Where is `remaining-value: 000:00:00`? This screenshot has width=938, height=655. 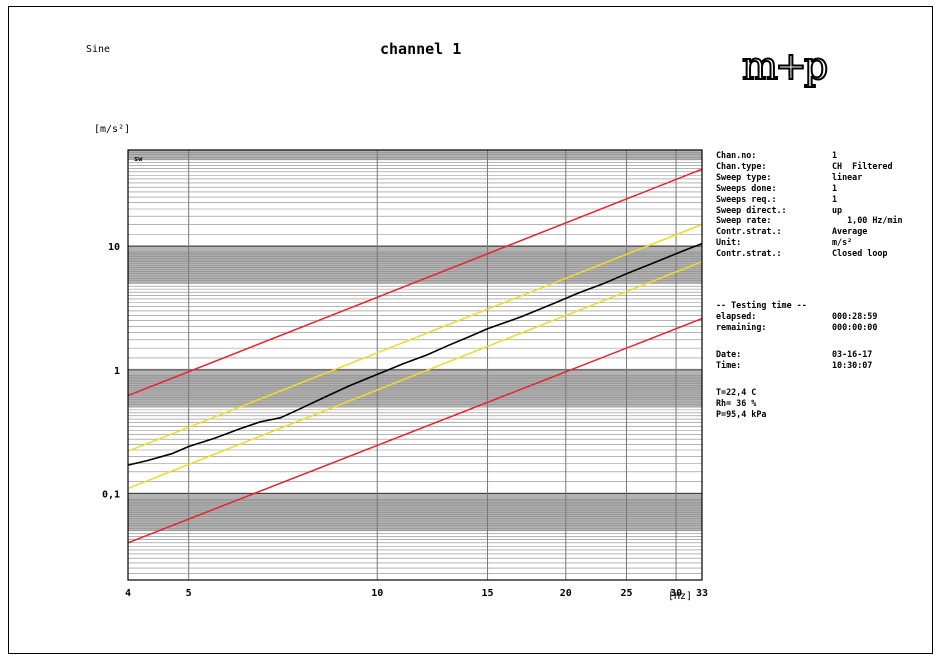 remaining-value: 000:00:00 is located at coordinates (855, 327).